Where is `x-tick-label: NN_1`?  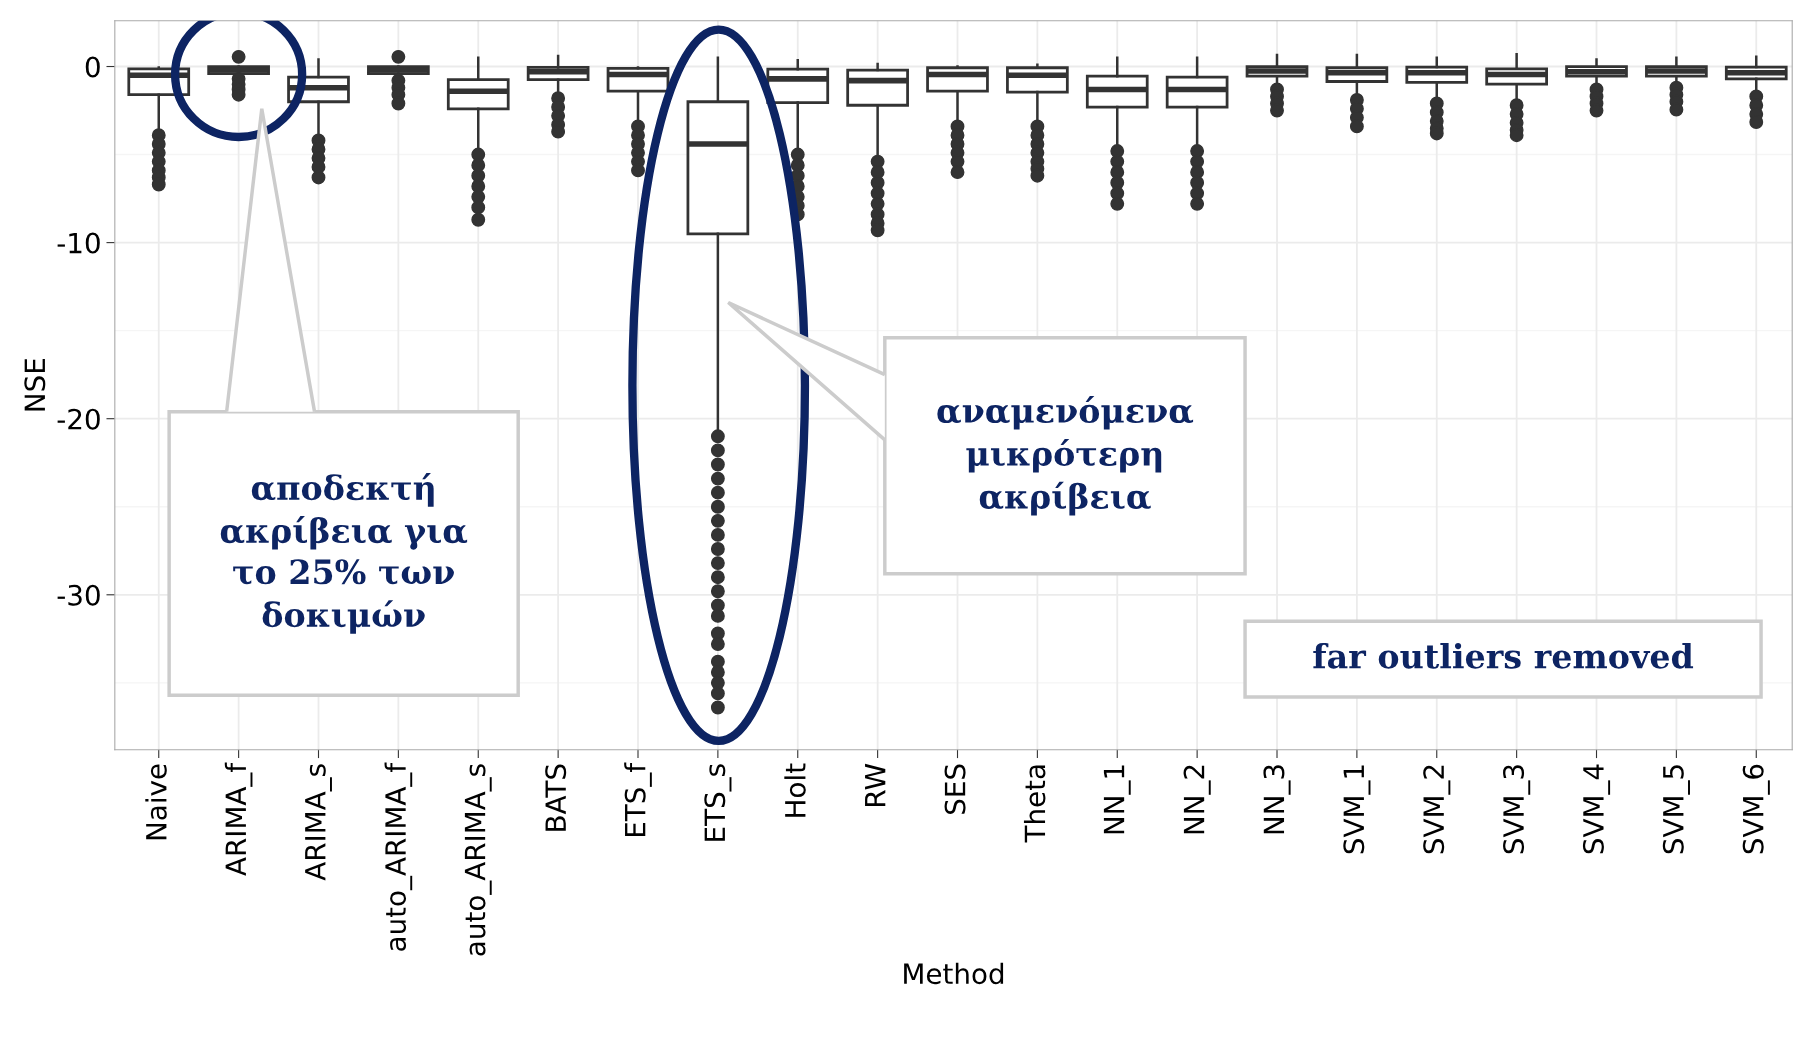 x-tick-label: NN_1 is located at coordinates (1117, 799).